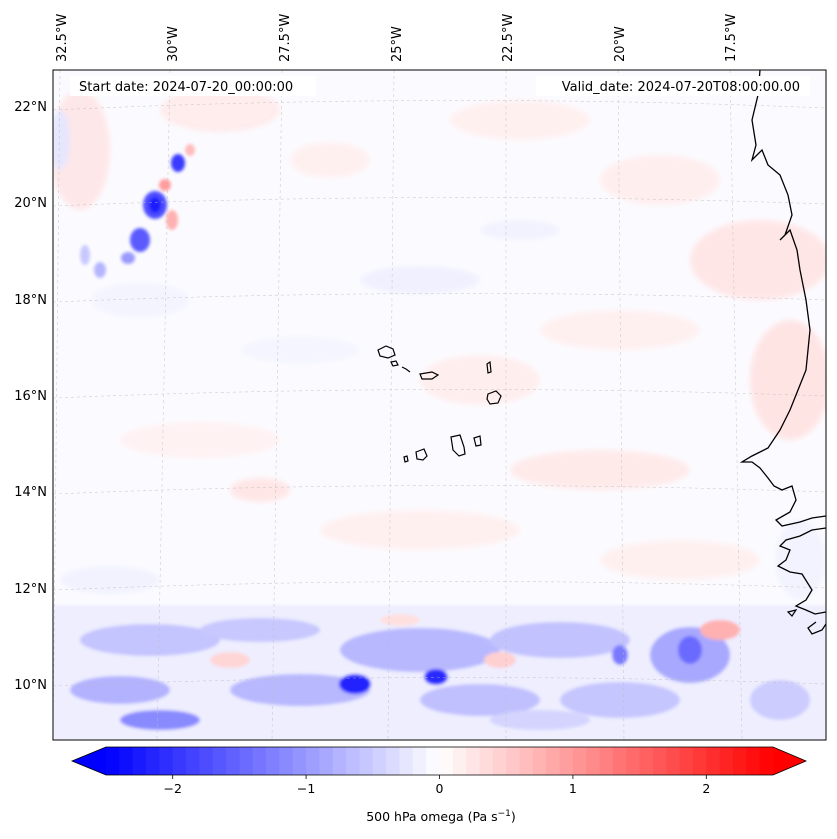  I want to click on colorbar-tick-label: 2, so click(706, 788).